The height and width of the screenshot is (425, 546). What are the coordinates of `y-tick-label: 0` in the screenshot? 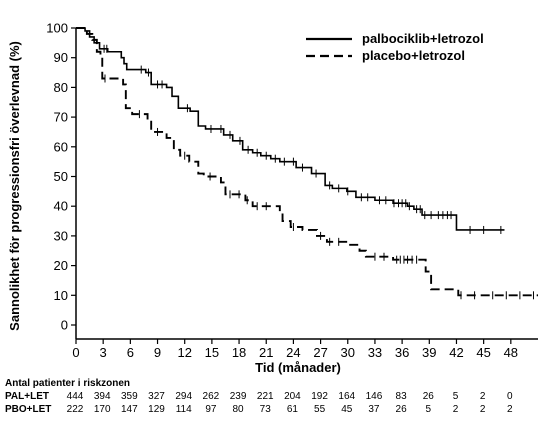 It's located at (64, 325).